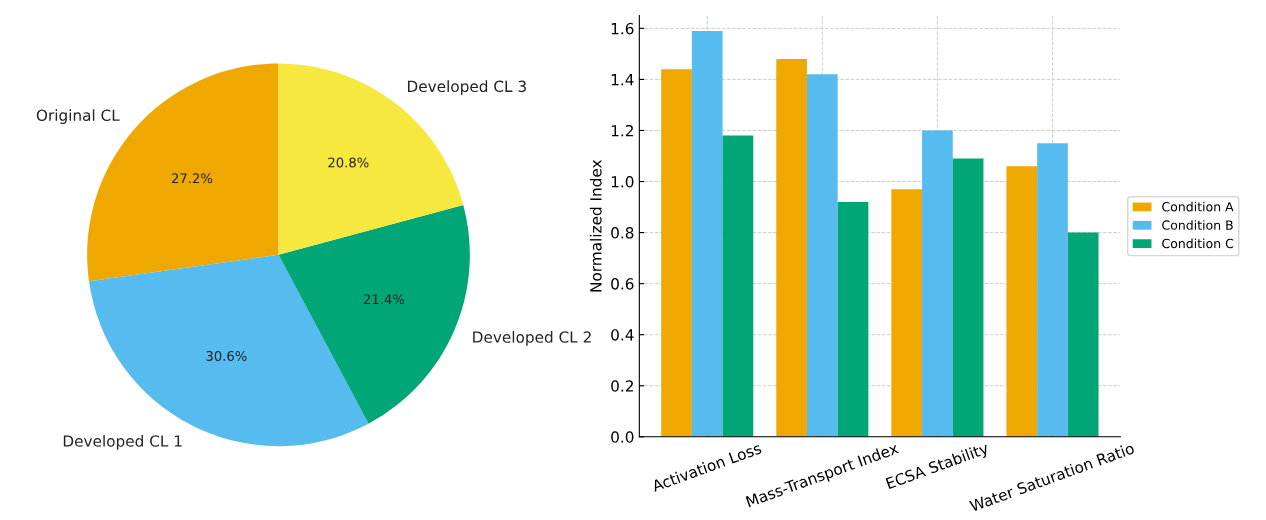 Image resolution: width=1266 pixels, height=520 pixels. What do you see at coordinates (622, 335) in the screenshot?
I see `y-tick-label: 0.4` at bounding box center [622, 335].